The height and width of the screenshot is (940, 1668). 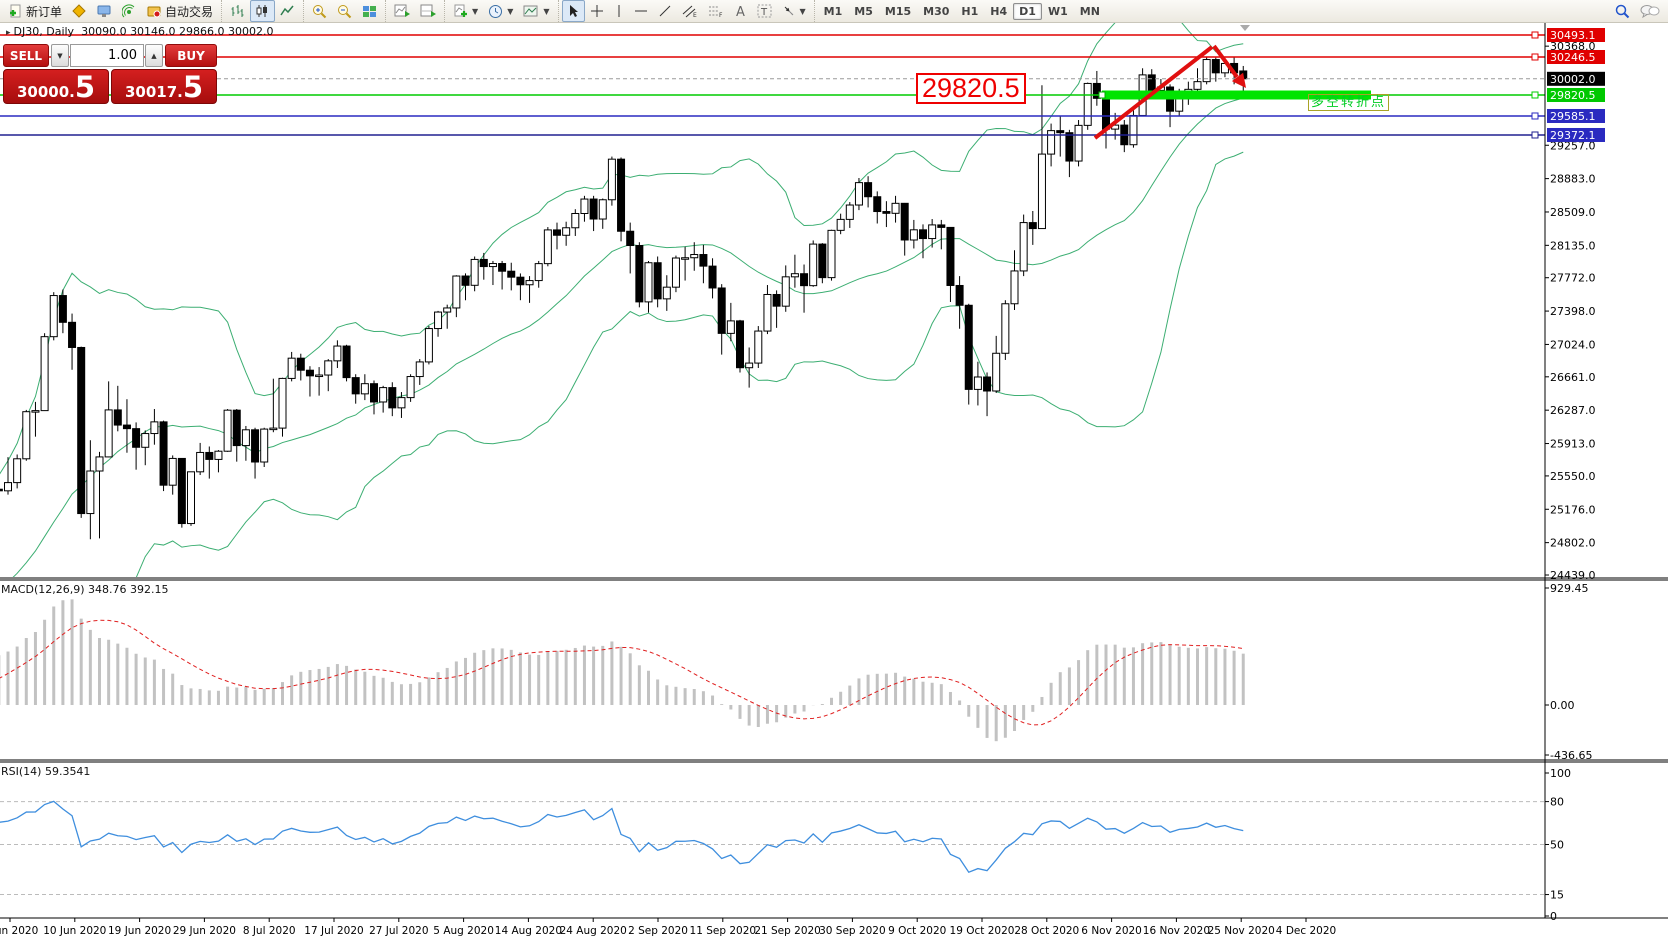 I want to click on time-axis-label: 2 Sep 2020, so click(x=658, y=931).